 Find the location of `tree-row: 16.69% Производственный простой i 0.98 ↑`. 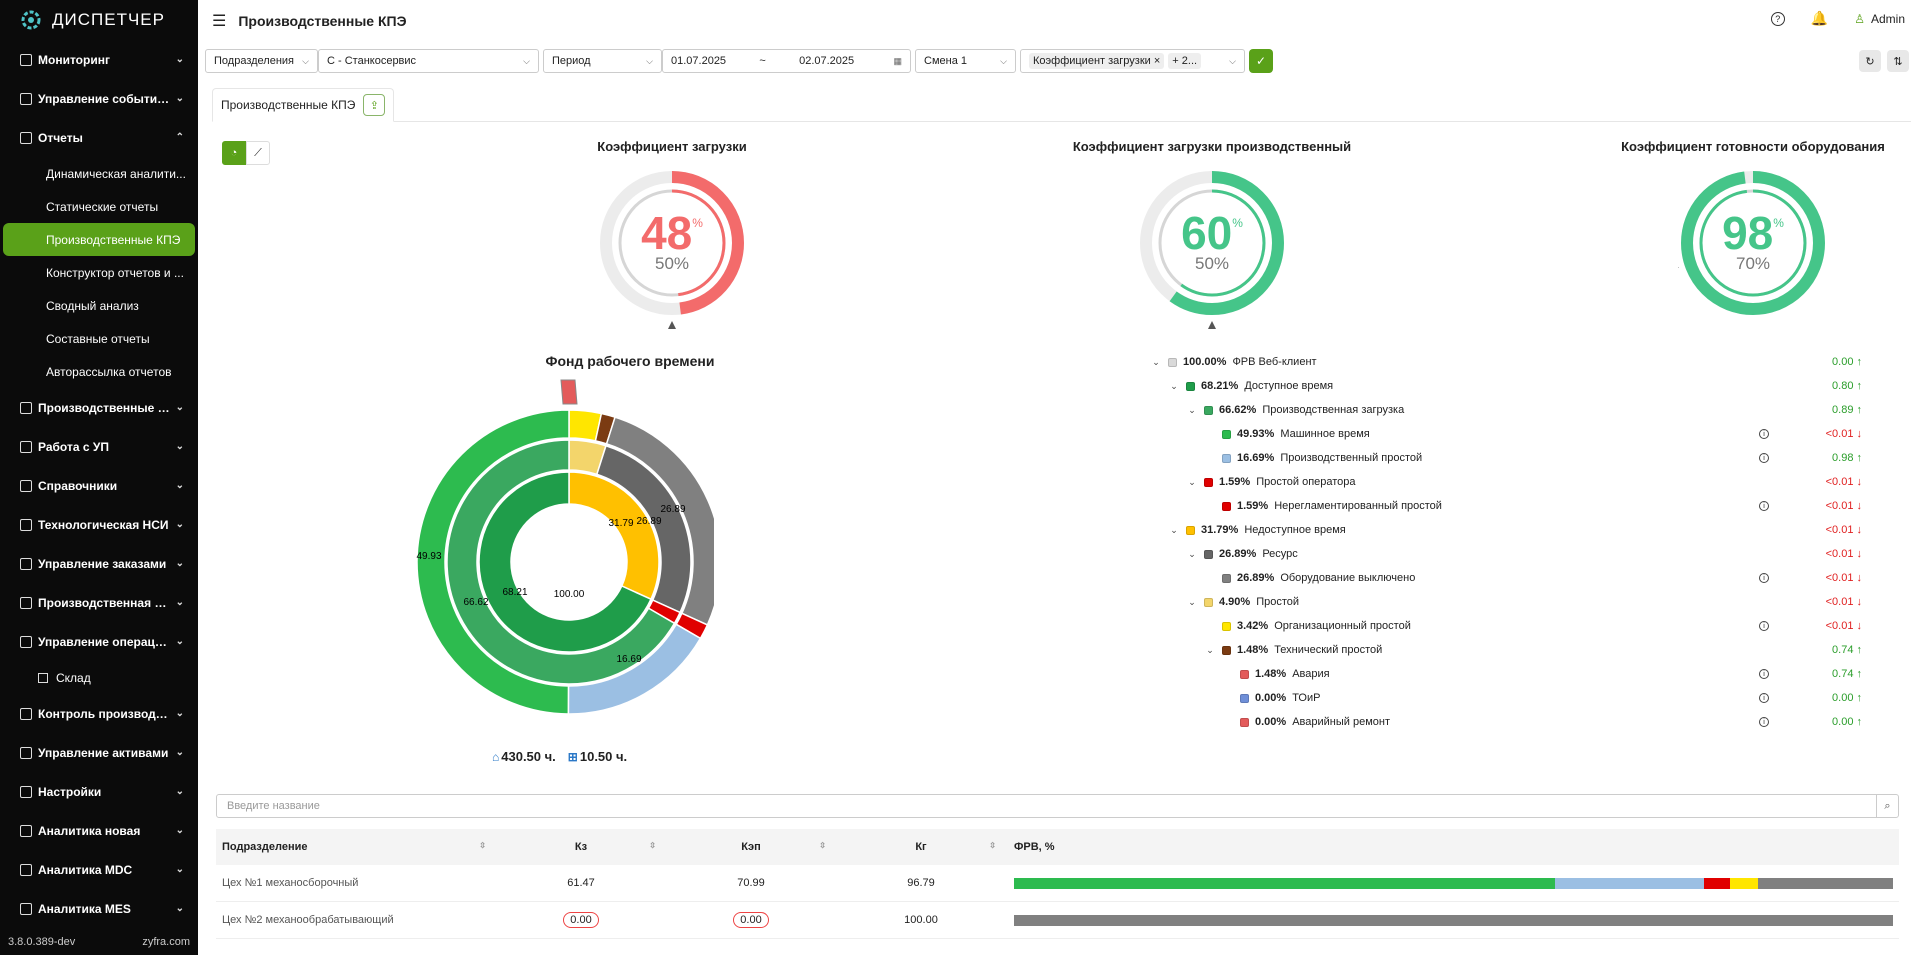

tree-row: 16.69% Производственный простой i 0.98 ↑ is located at coordinates (1510, 458).